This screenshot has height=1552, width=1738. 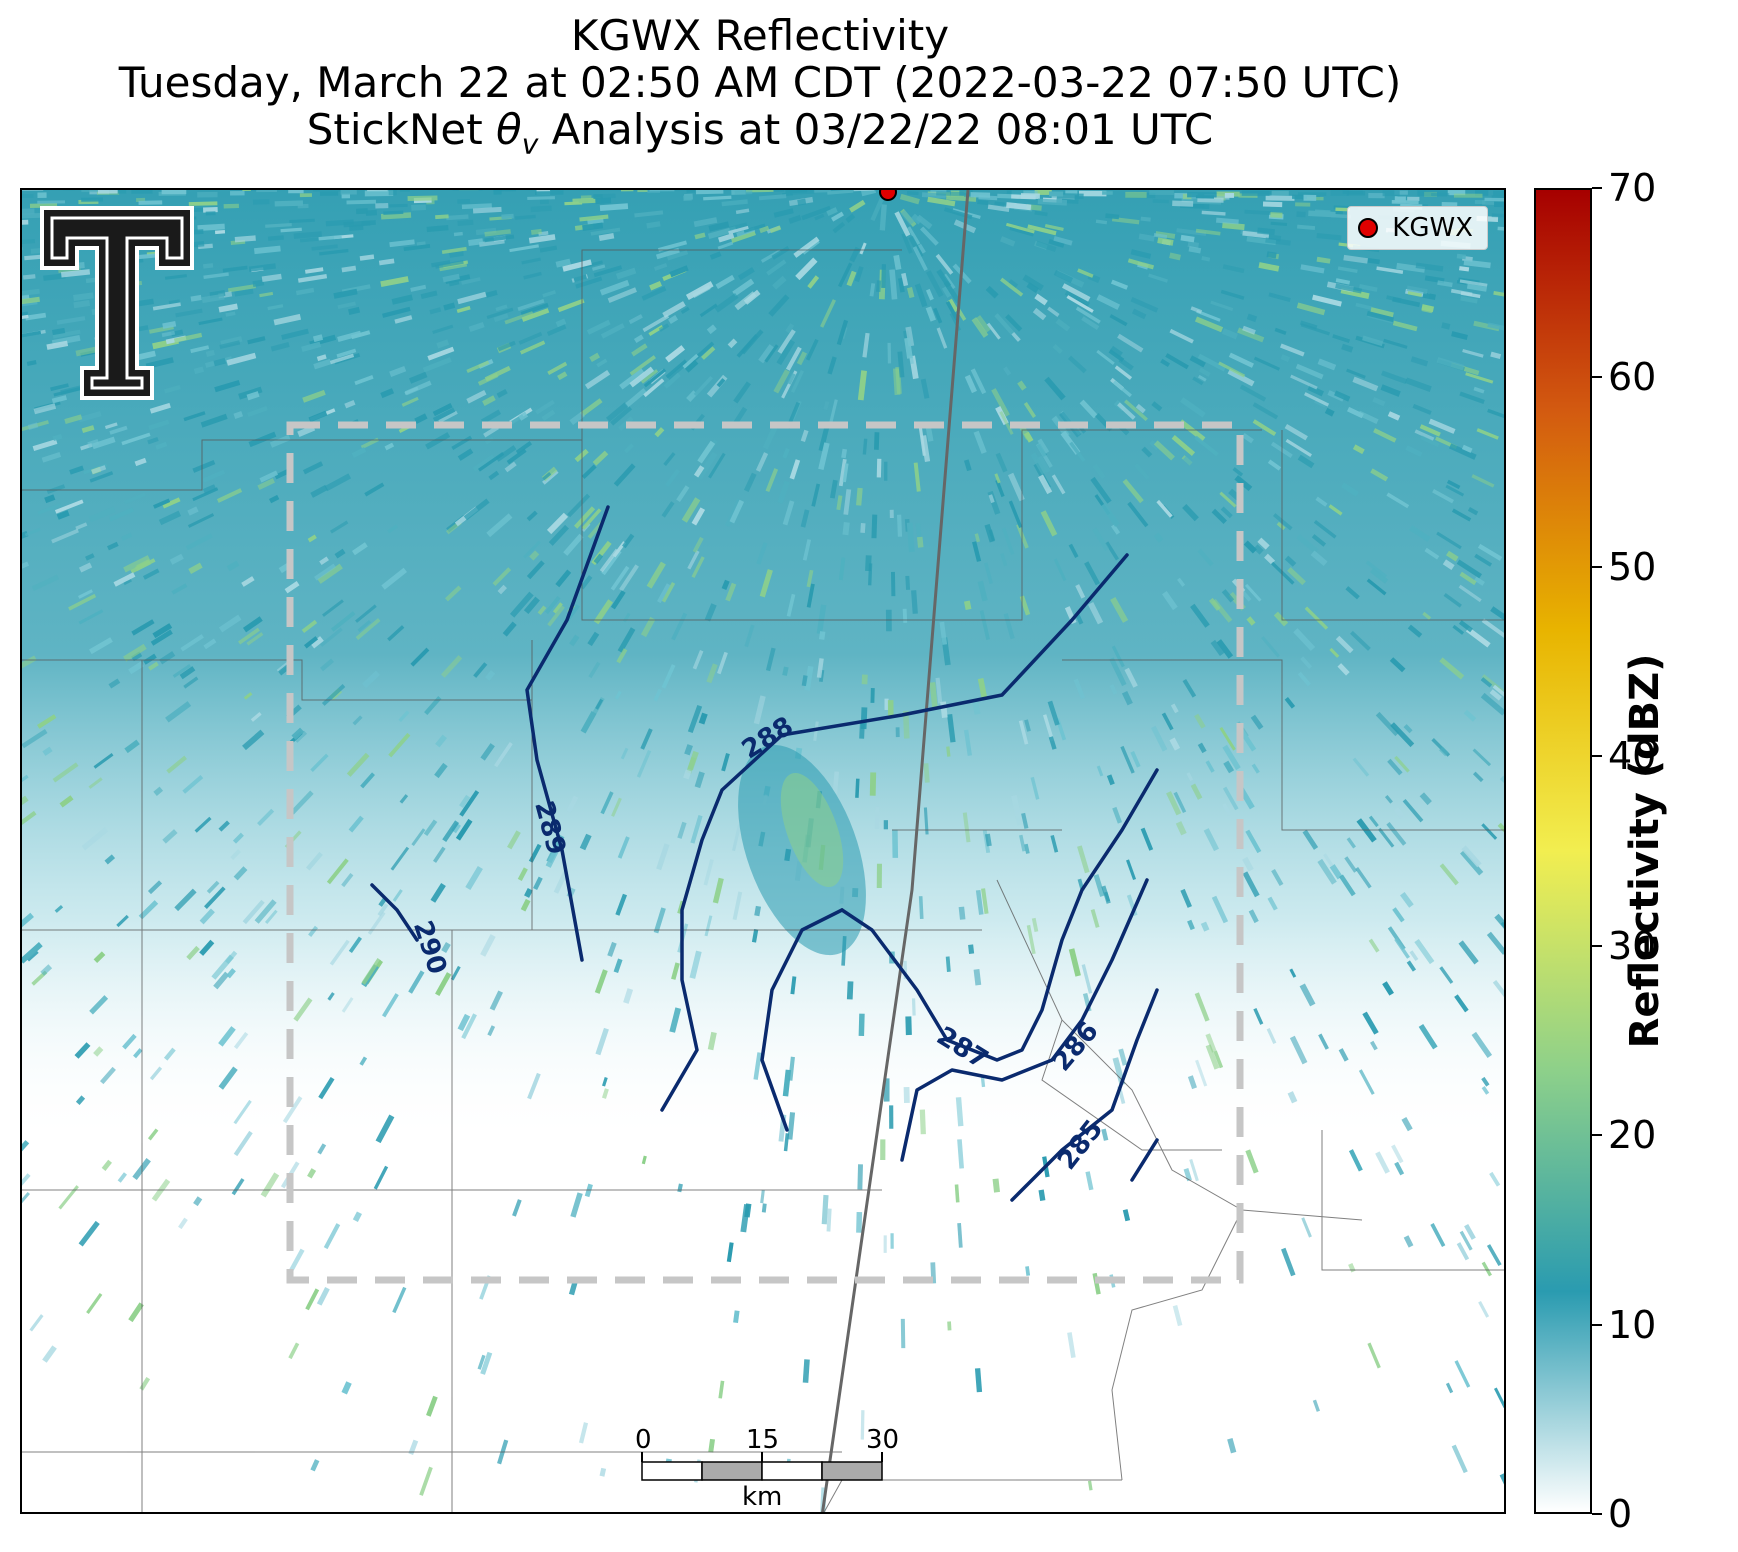 I want to click on title-line-3-suffix: Analysis at 03/22/22 08:01 UTC, so click(x=876, y=129).